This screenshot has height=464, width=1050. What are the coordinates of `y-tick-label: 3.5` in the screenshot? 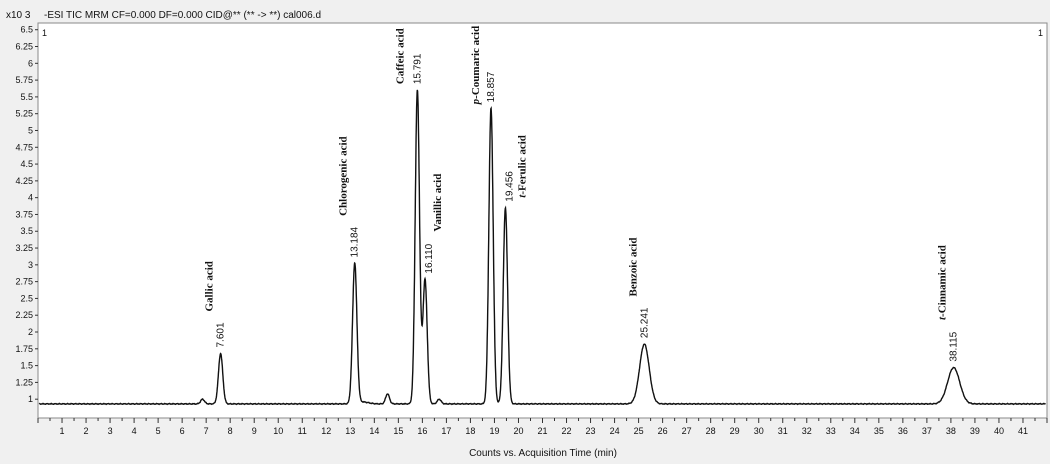 It's located at (26, 231).